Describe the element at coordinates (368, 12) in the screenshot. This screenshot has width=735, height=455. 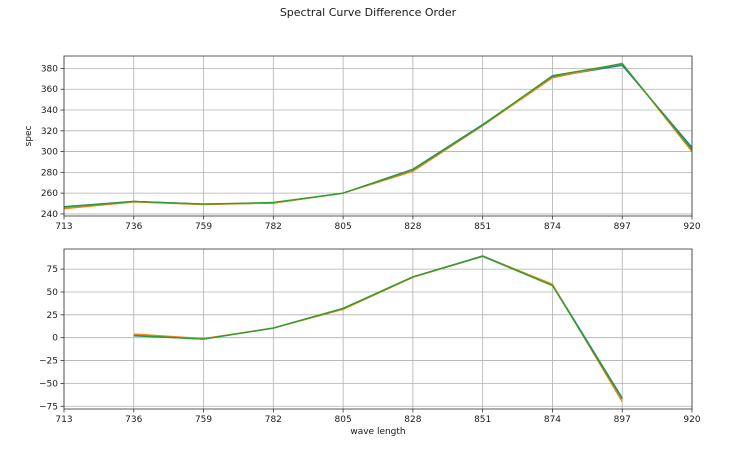
I see `figure-title: Spectral Curve Difference Order` at that location.